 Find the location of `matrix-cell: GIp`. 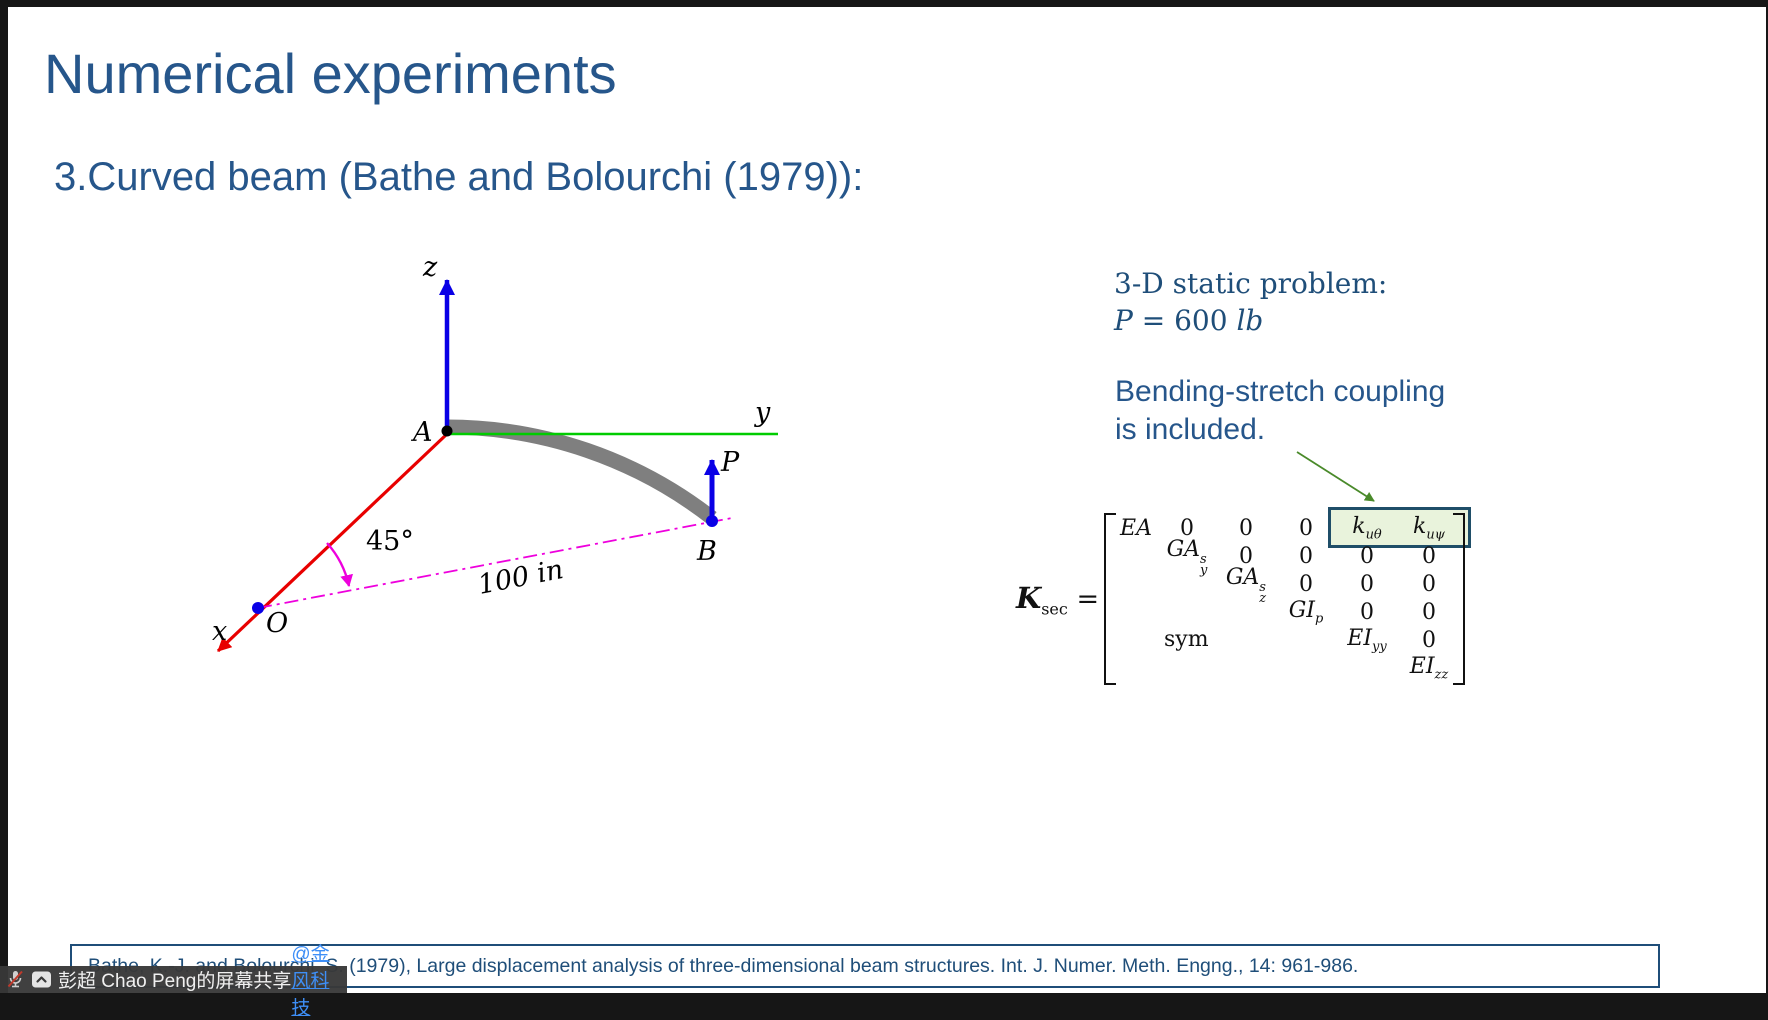

matrix-cell: GIp is located at coordinates (1306, 612).